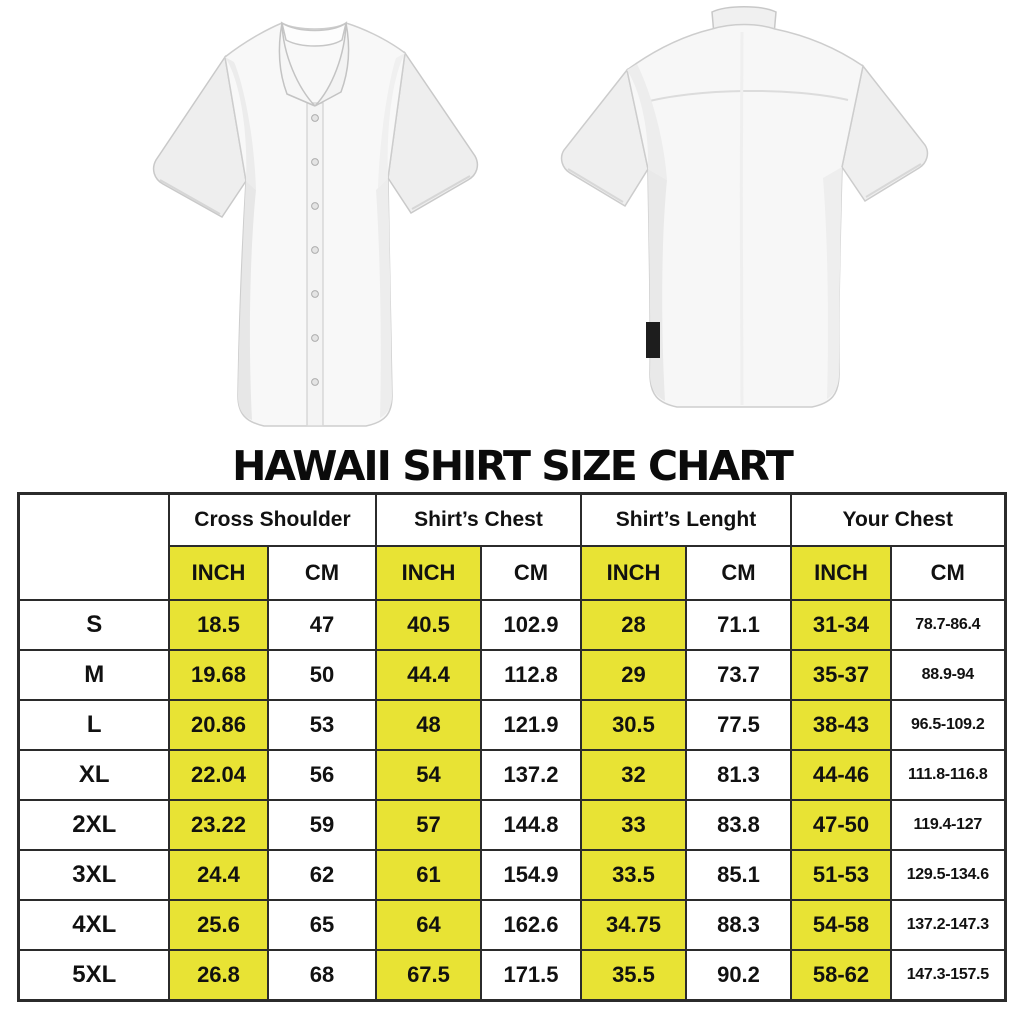  What do you see at coordinates (948, 725) in the screenshot?
I see `value-cell: 96.5-109.2` at bounding box center [948, 725].